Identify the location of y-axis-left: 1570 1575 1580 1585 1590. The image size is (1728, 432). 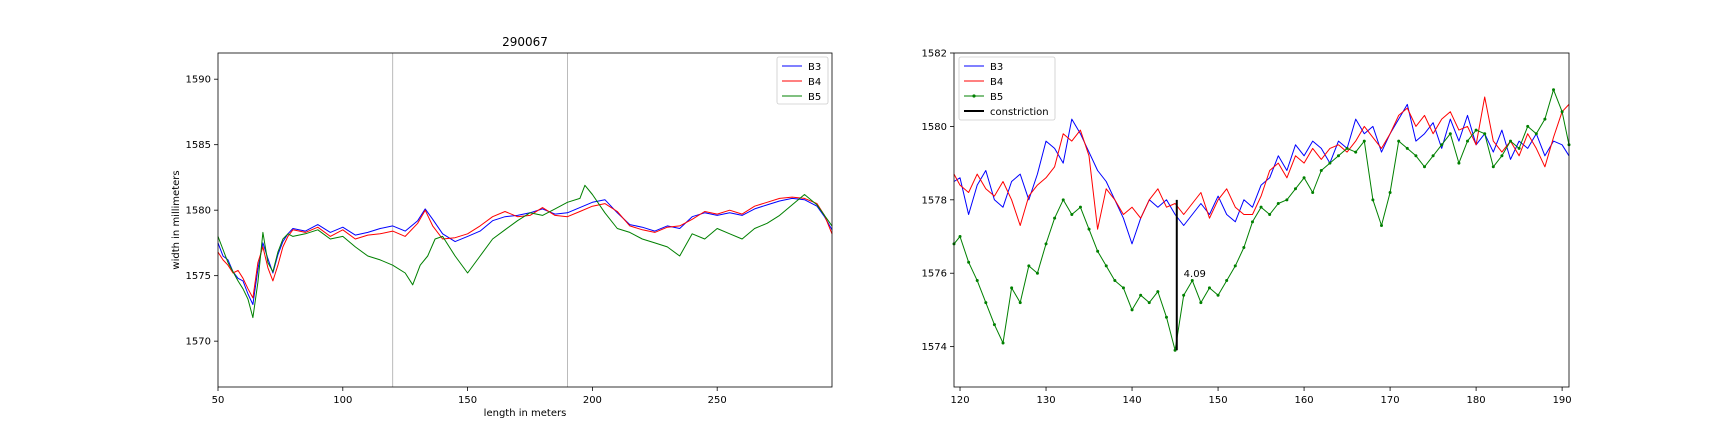
(202, 211).